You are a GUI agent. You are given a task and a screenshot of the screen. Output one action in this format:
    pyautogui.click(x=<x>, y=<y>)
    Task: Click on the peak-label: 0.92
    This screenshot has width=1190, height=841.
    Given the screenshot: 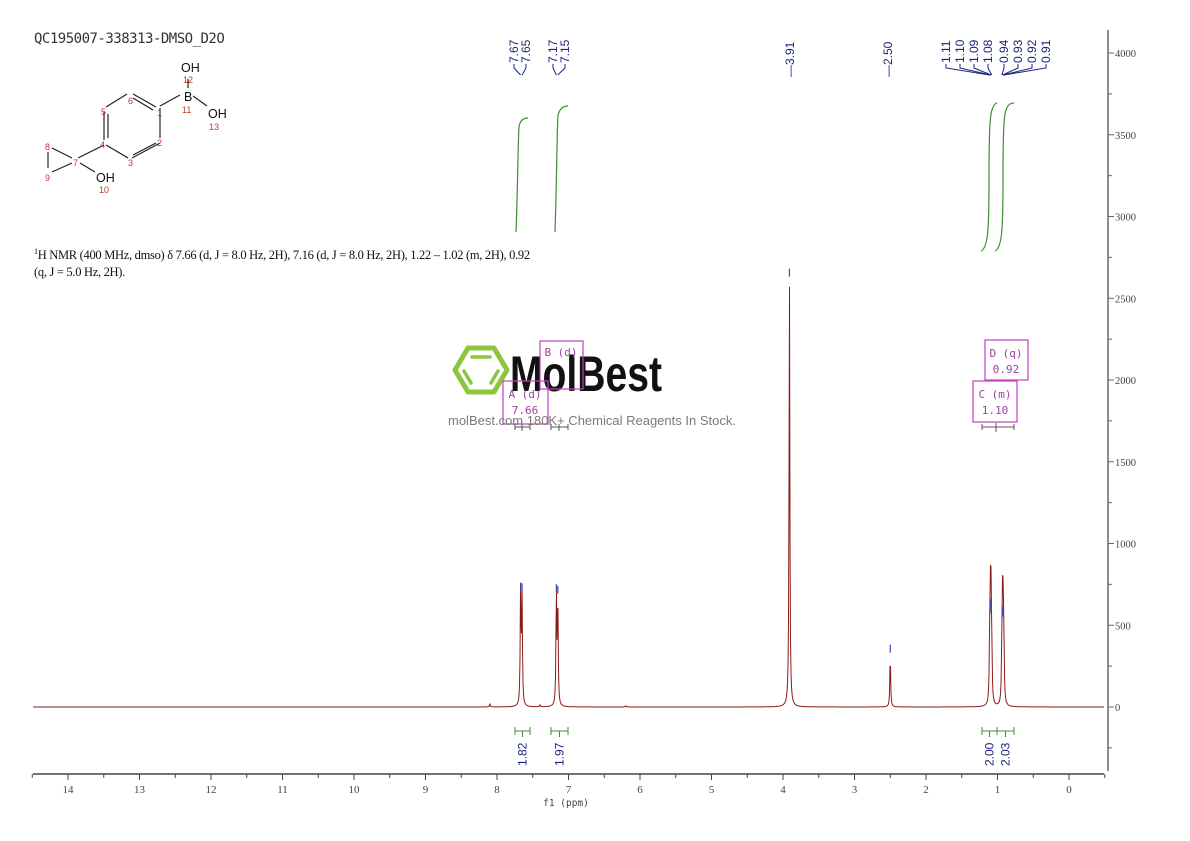 What is the action you would take?
    pyautogui.click(x=1032, y=51)
    